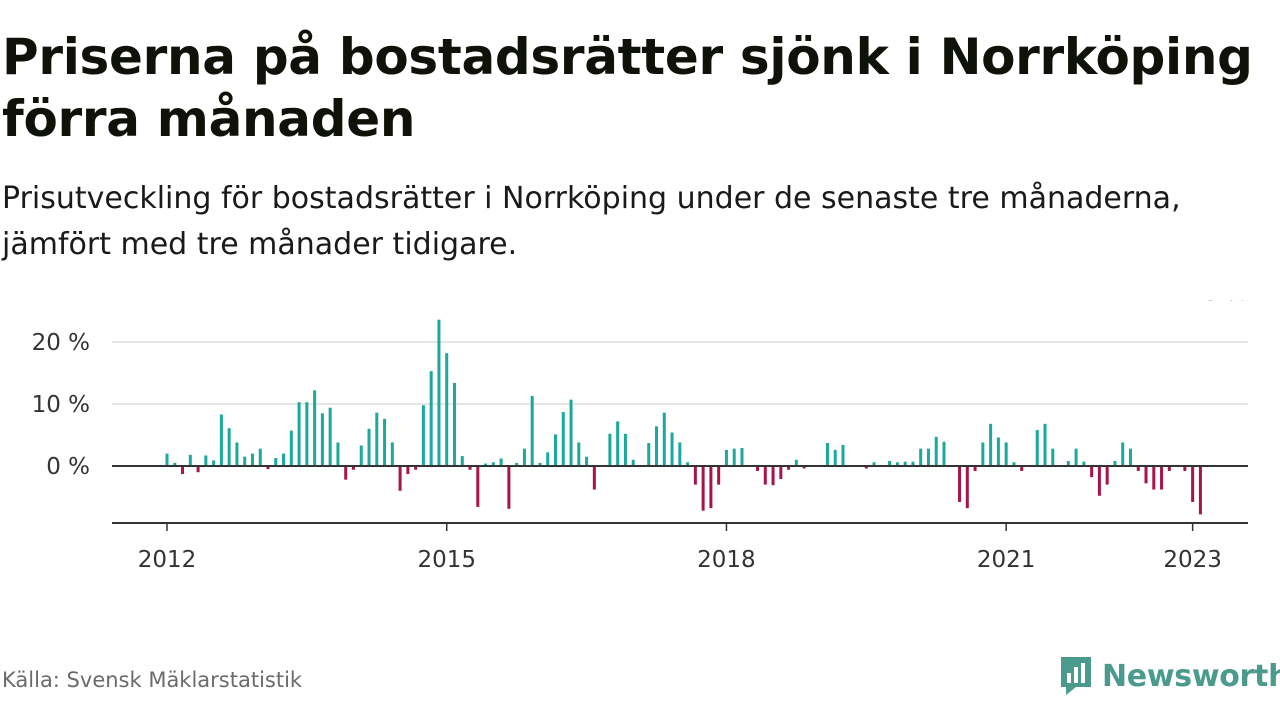 The width and height of the screenshot is (1280, 720). I want to click on brand-logo: Newsworthy, so click(1169, 676).